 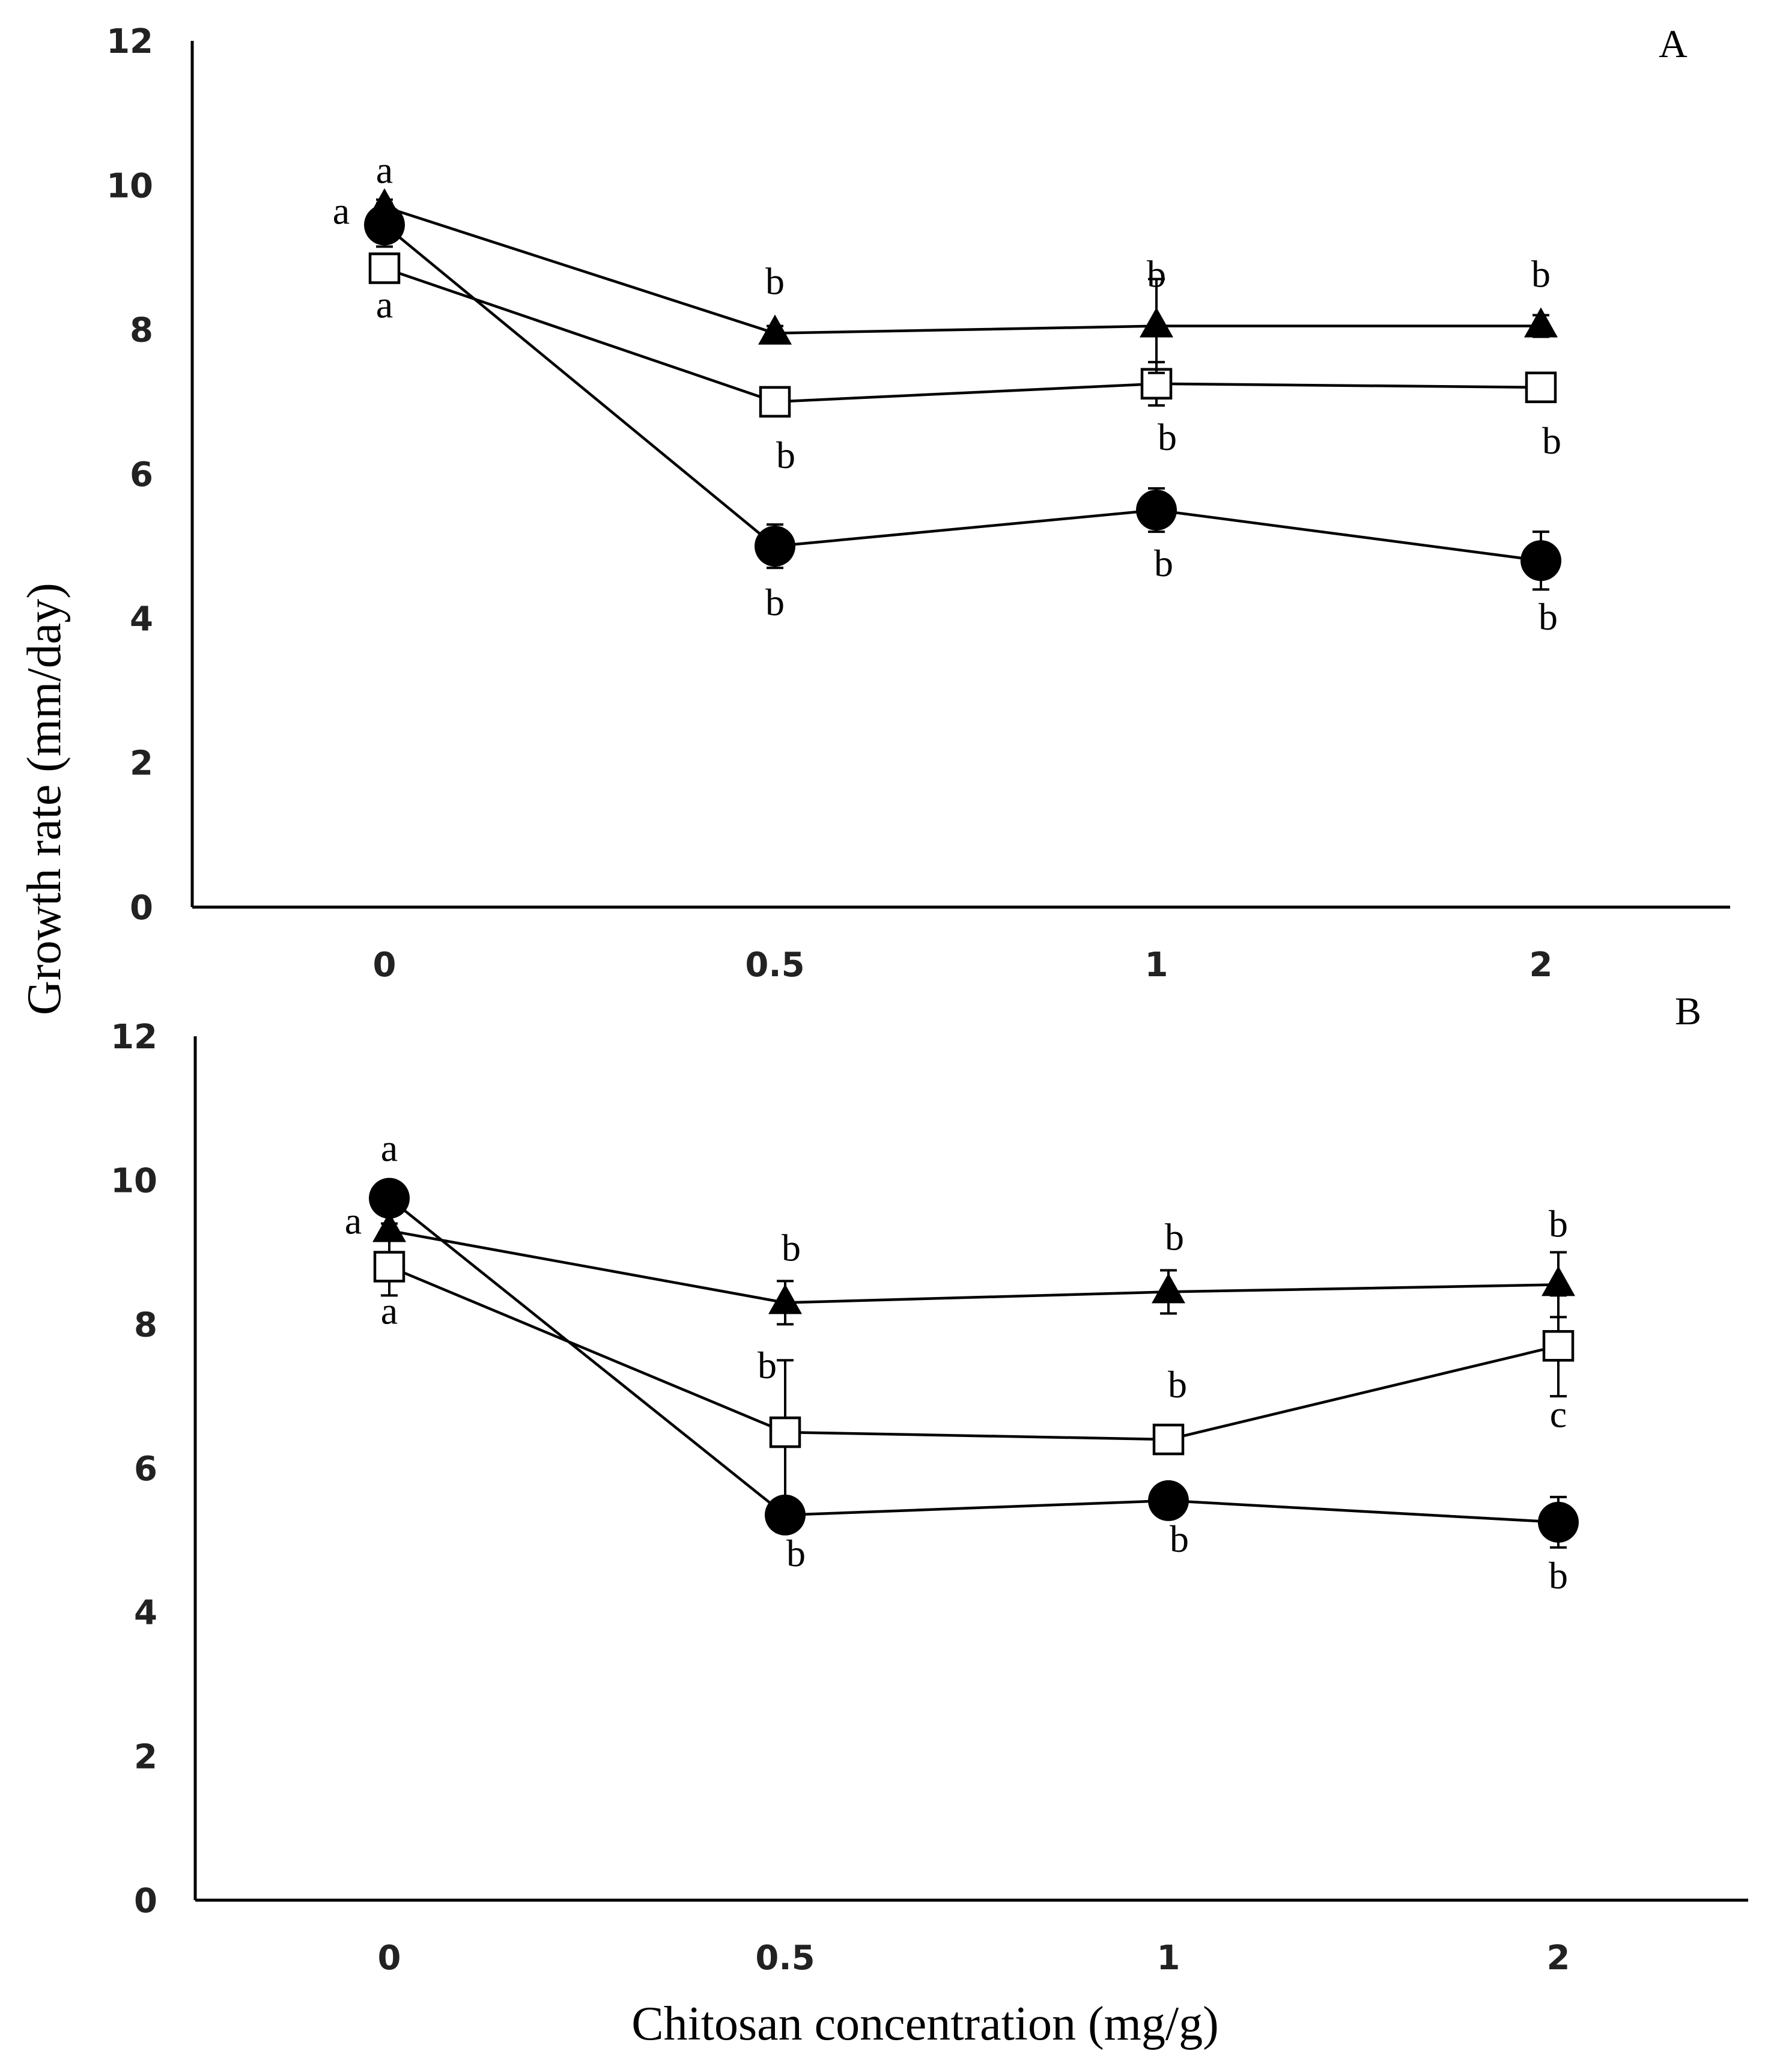 I want to click on x-axis-title: Chitosan concentration (mg/g), so click(x=925, y=2024).